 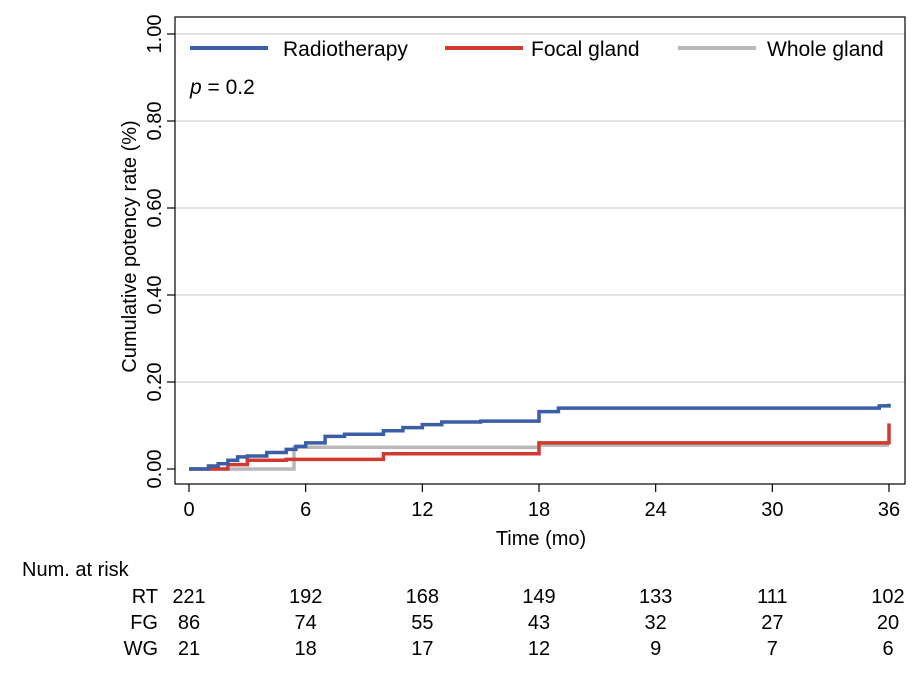 What do you see at coordinates (888, 649) in the screenshot?
I see `risk-cell: 6` at bounding box center [888, 649].